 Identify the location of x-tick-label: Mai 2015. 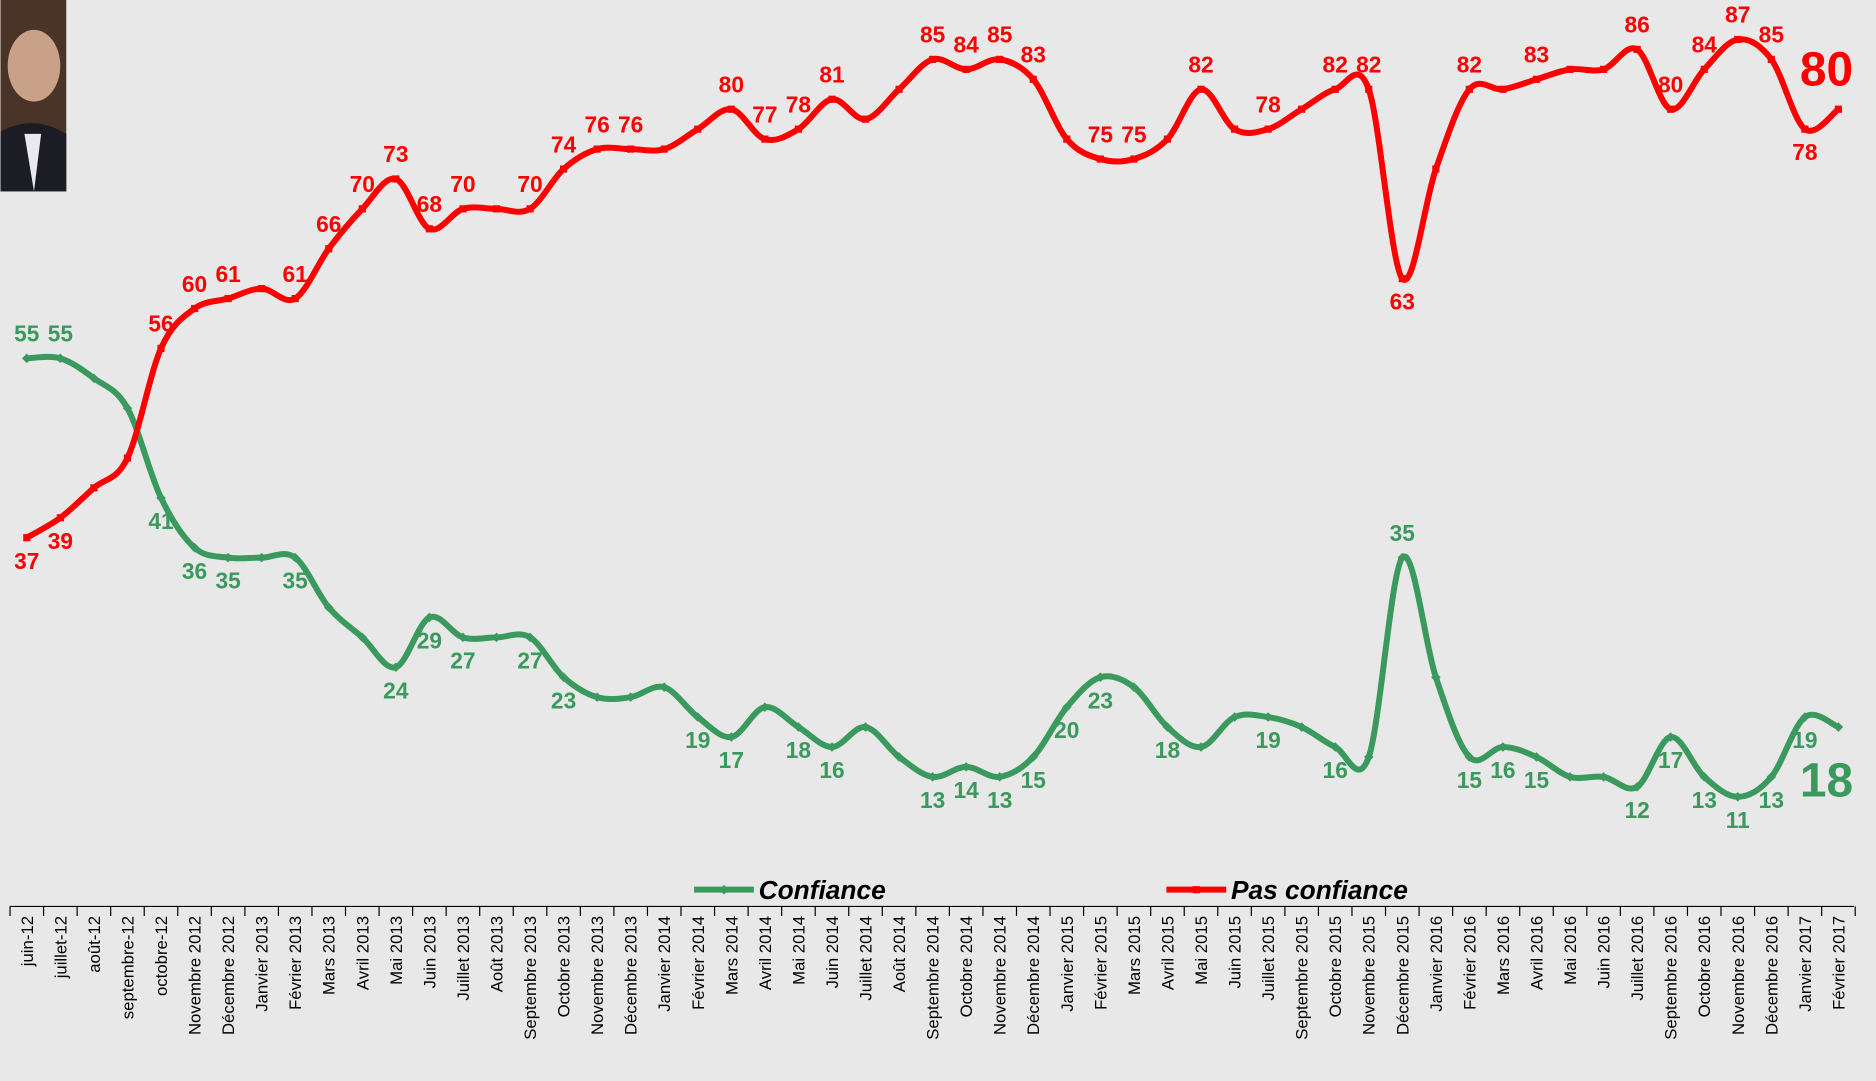
(1201, 950).